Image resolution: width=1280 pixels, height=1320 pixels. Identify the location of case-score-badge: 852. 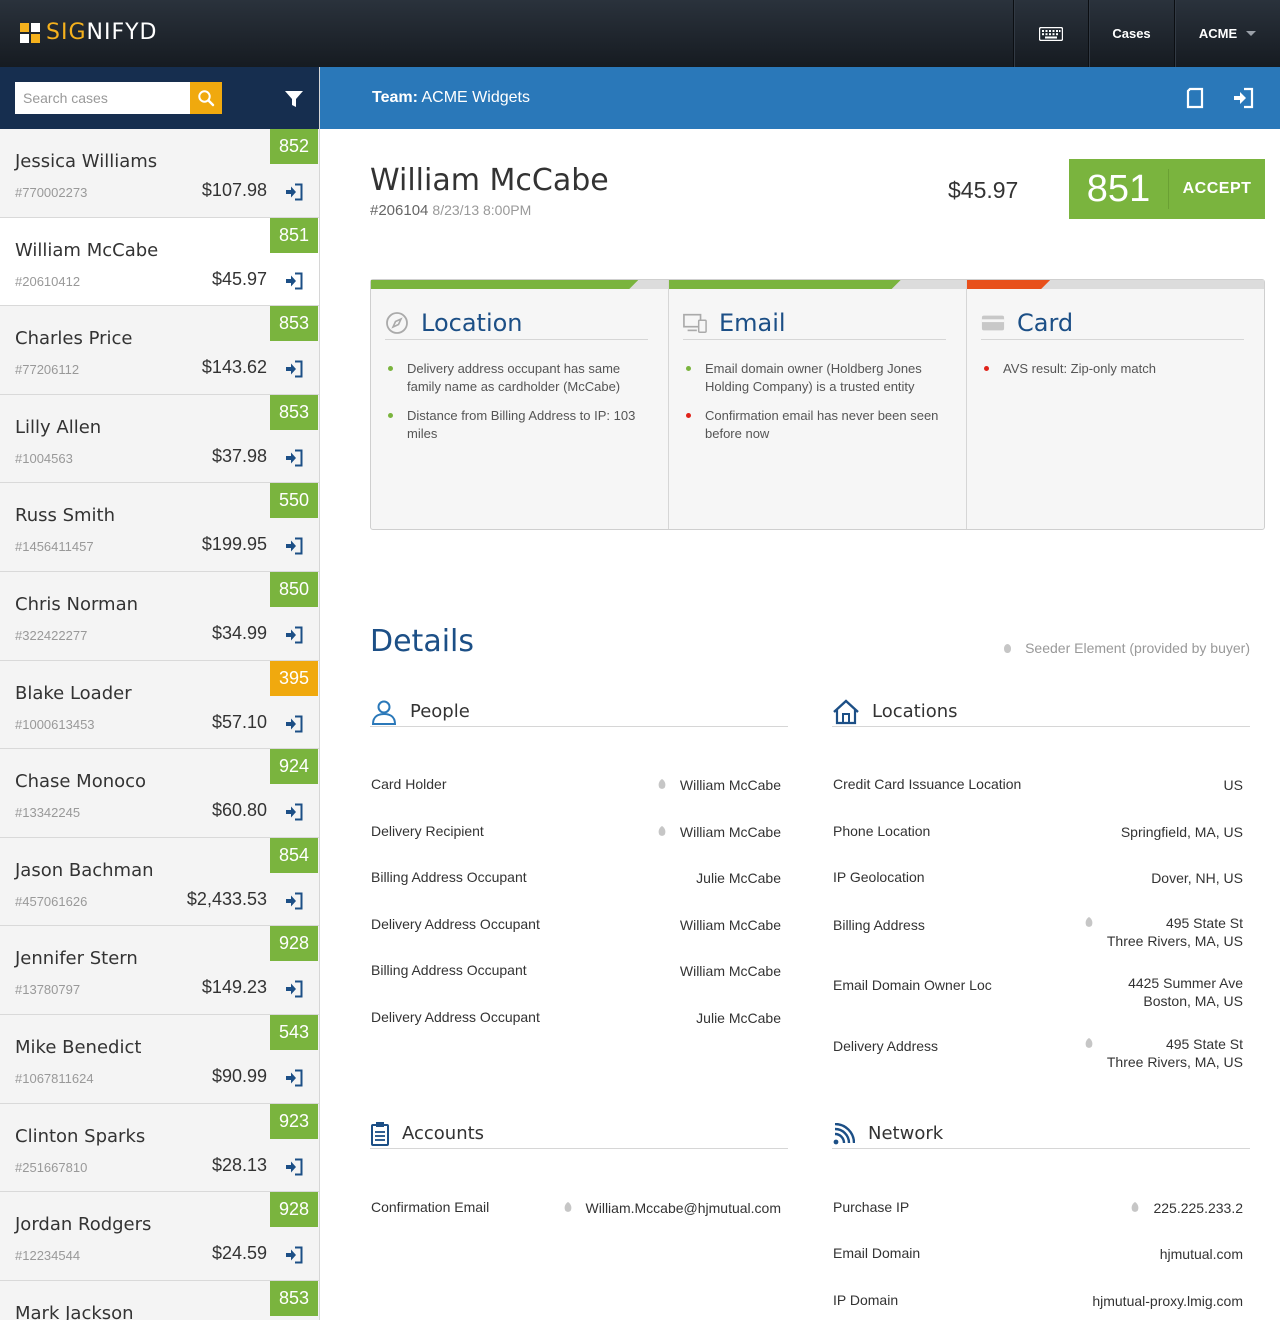
(294, 146).